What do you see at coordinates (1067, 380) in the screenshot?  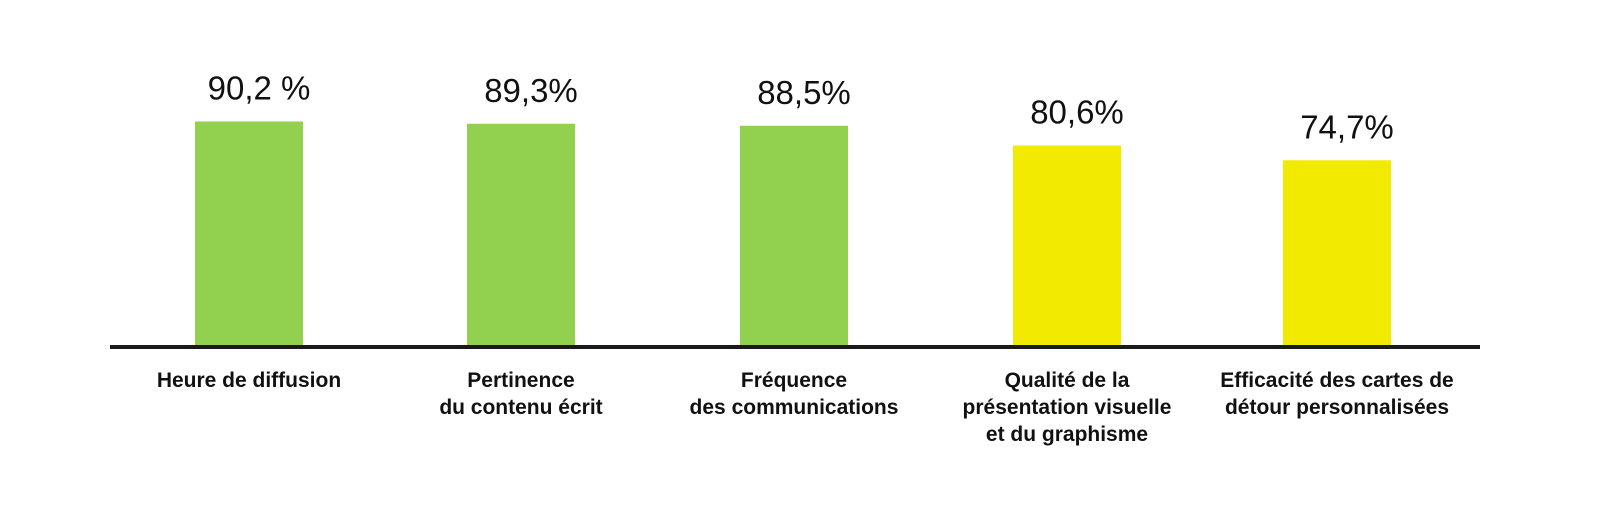 I see `category-label-line: Qualité de la` at bounding box center [1067, 380].